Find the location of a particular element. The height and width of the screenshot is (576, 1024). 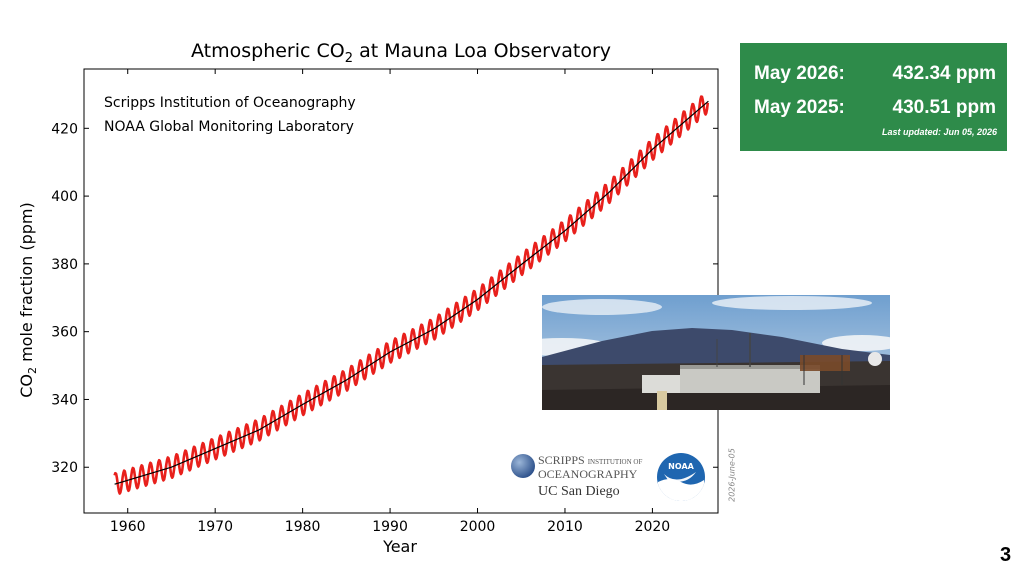

stat-label-previous: May 2025: is located at coordinates (799, 107).